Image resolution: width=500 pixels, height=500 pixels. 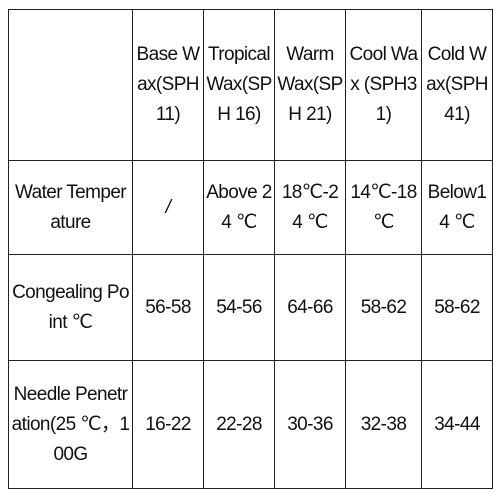 What do you see at coordinates (239, 307) in the screenshot?
I see `cell-value: 54-56` at bounding box center [239, 307].